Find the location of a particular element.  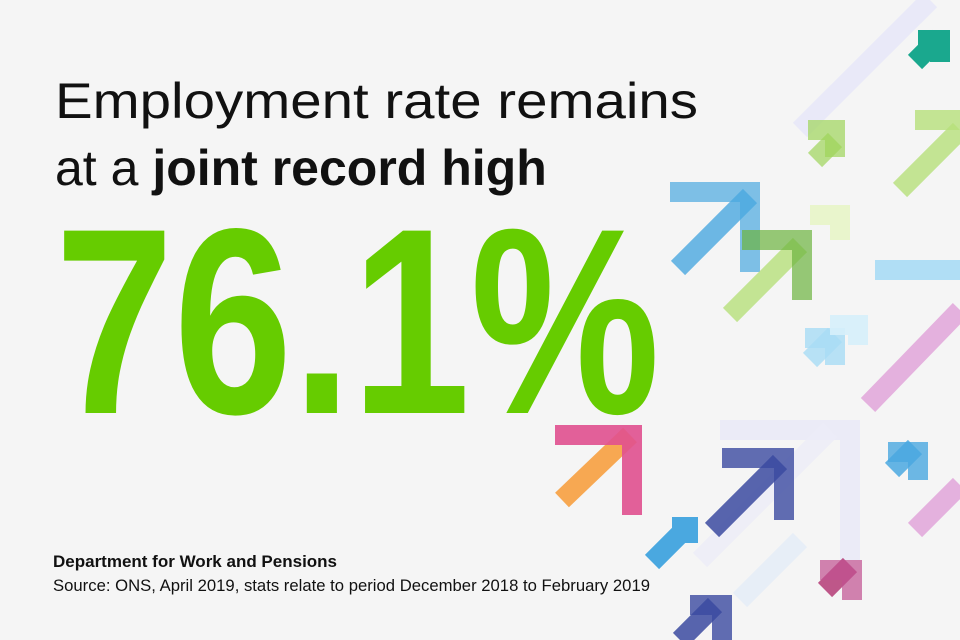

headline-bold: joint record high is located at coordinates (348, 168).